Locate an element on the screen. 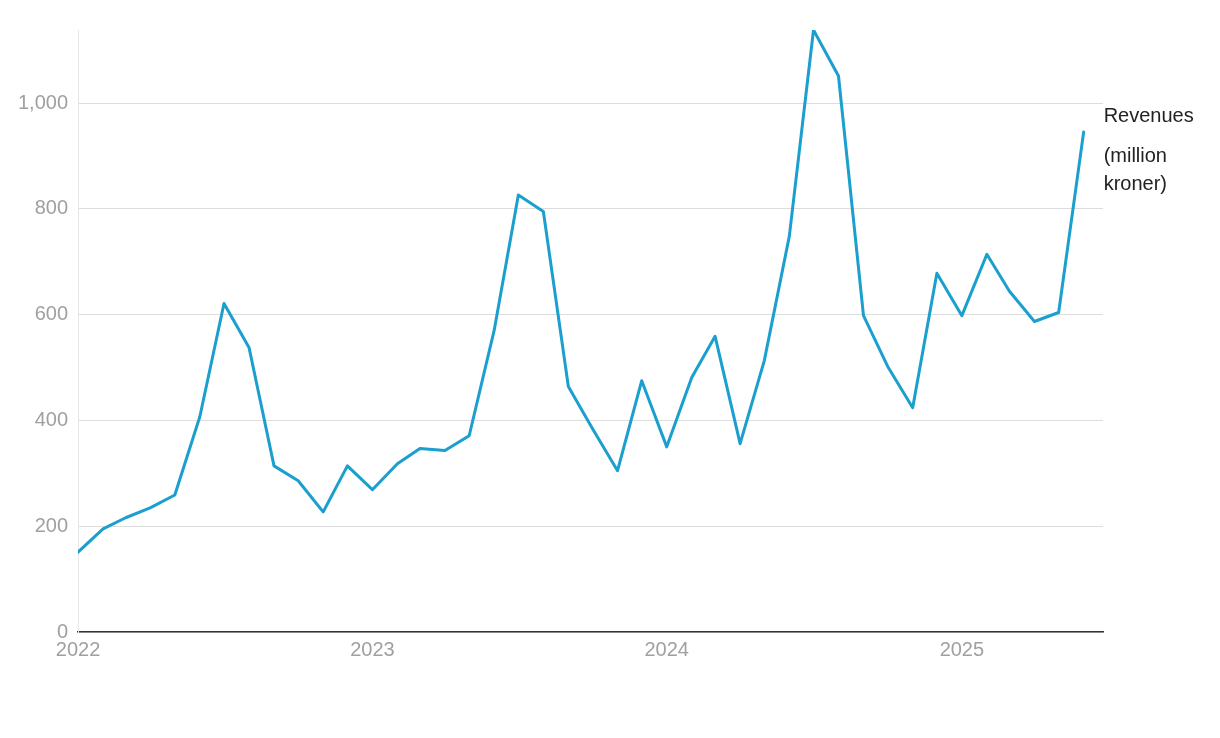  y-tick-label: 200 is located at coordinates (51, 524).